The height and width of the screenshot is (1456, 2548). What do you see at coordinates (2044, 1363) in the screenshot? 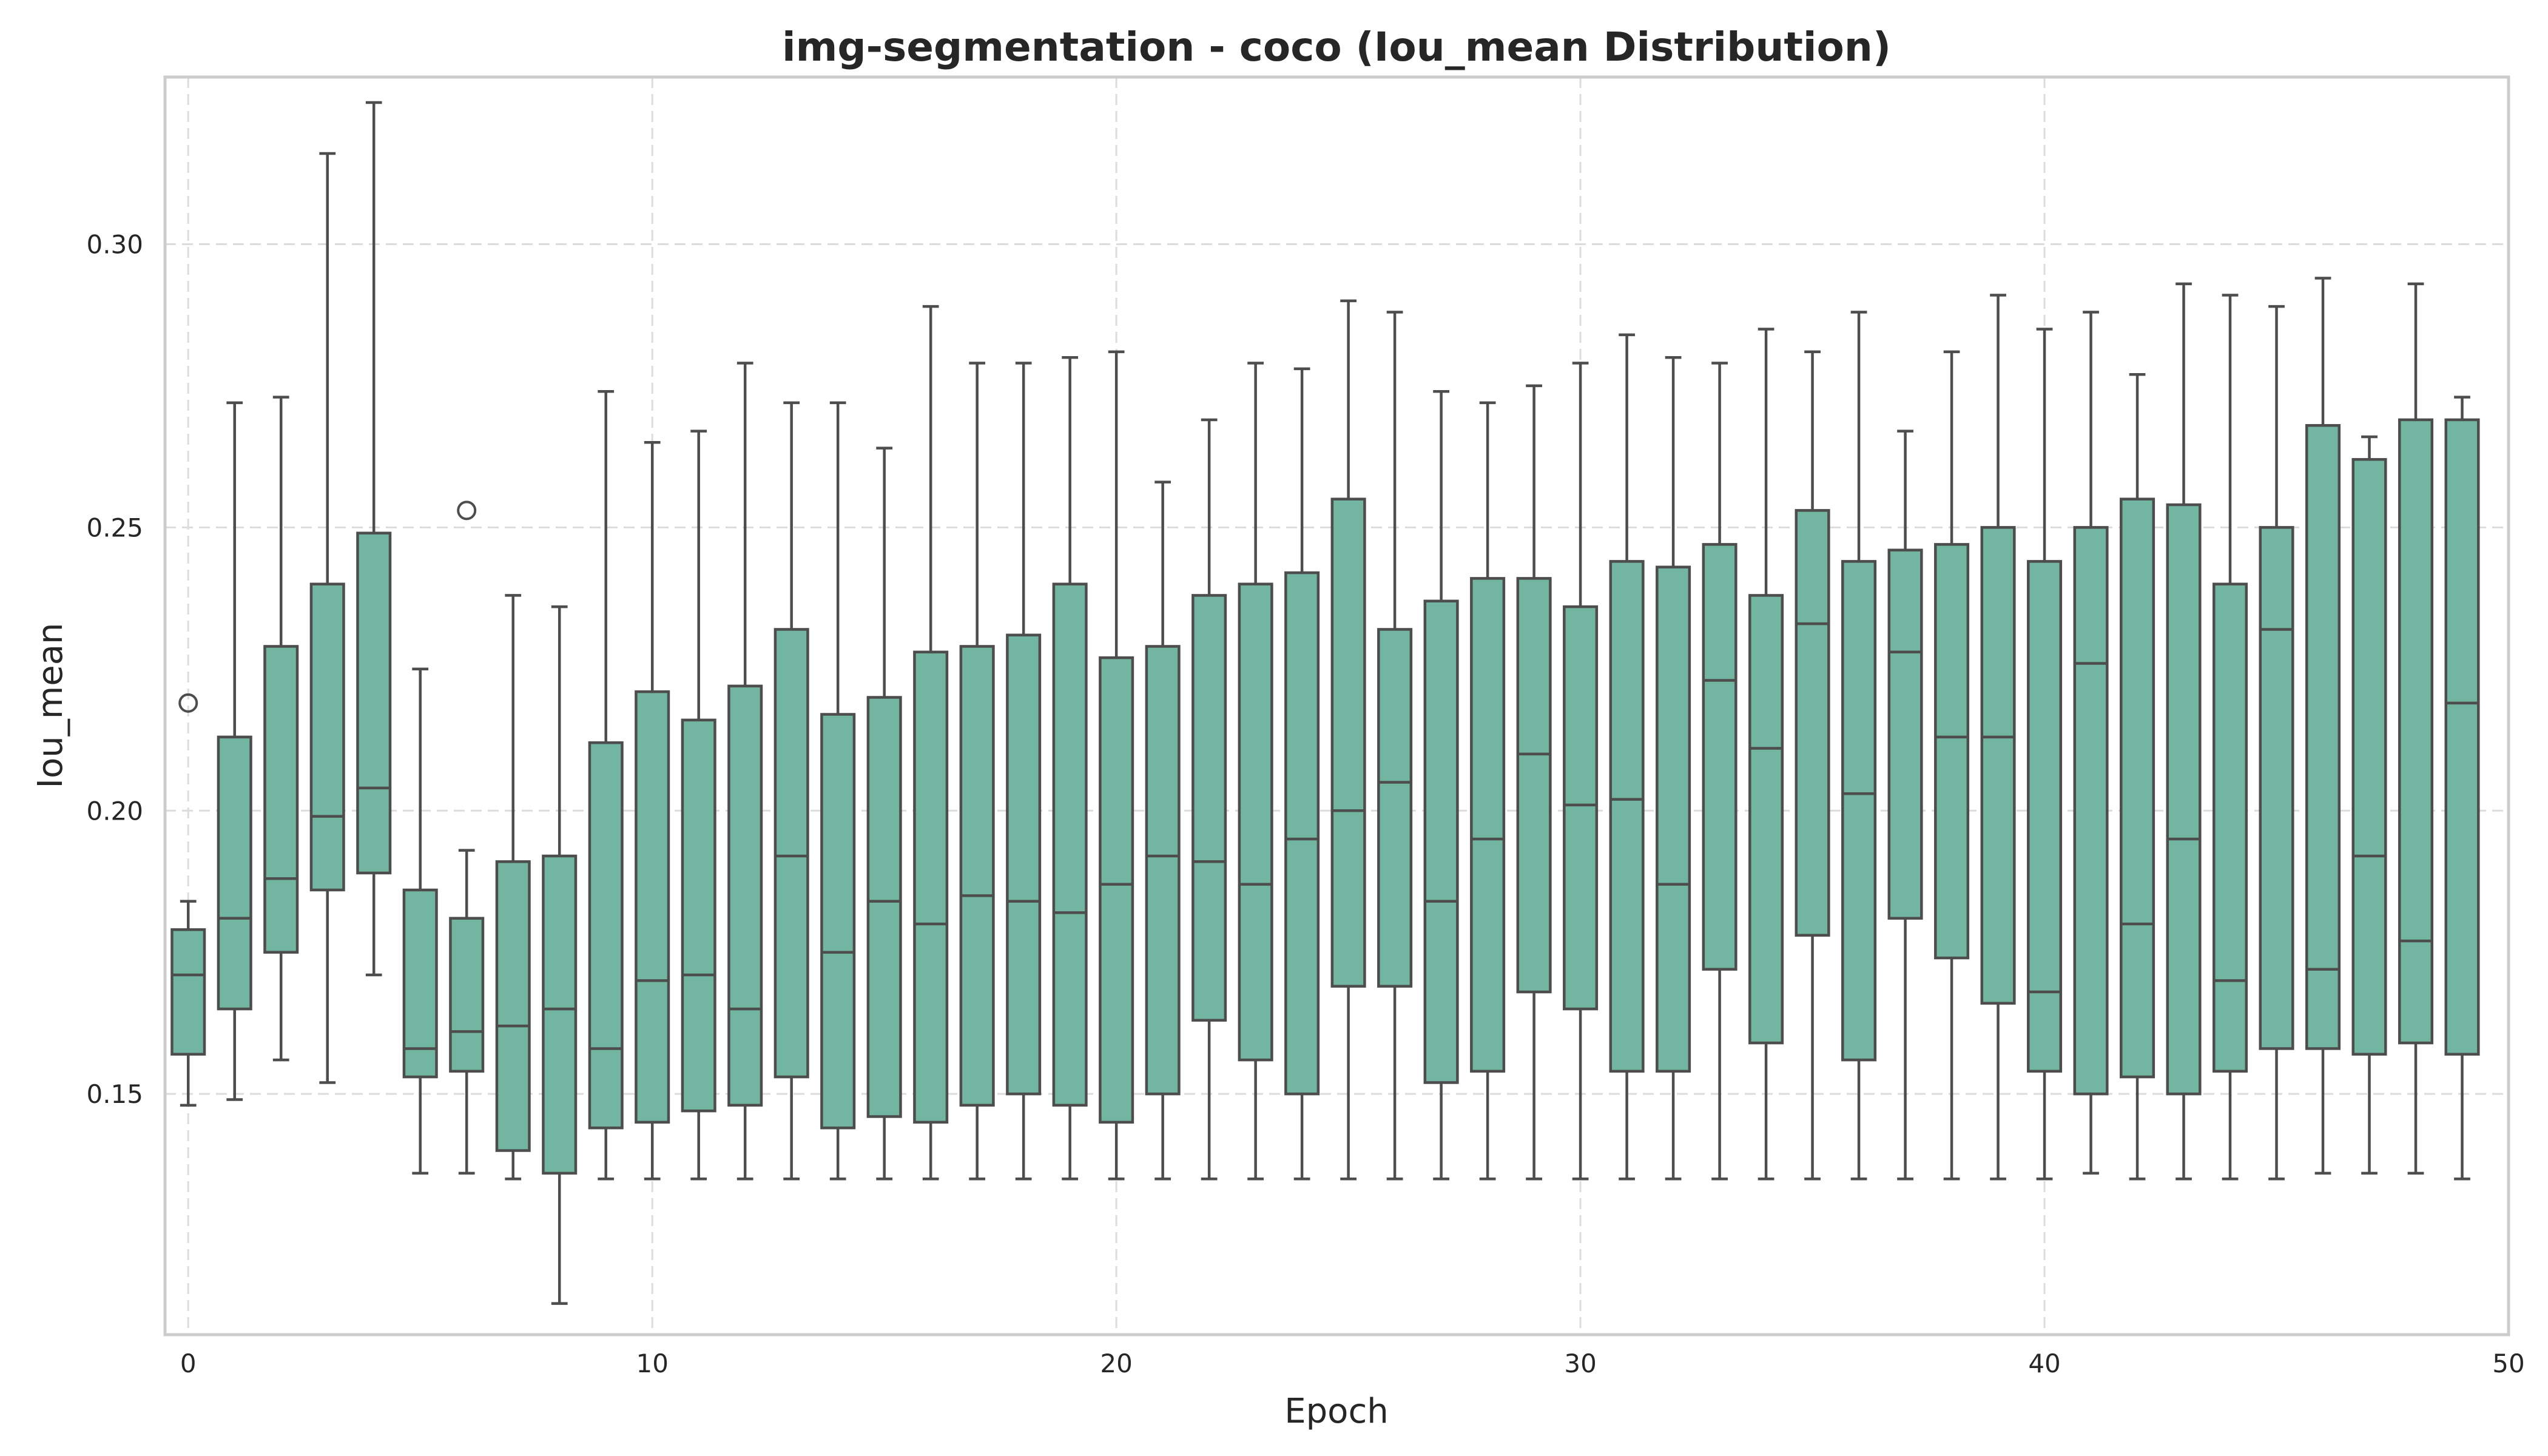
I see `x-tick-label: 40` at bounding box center [2044, 1363].